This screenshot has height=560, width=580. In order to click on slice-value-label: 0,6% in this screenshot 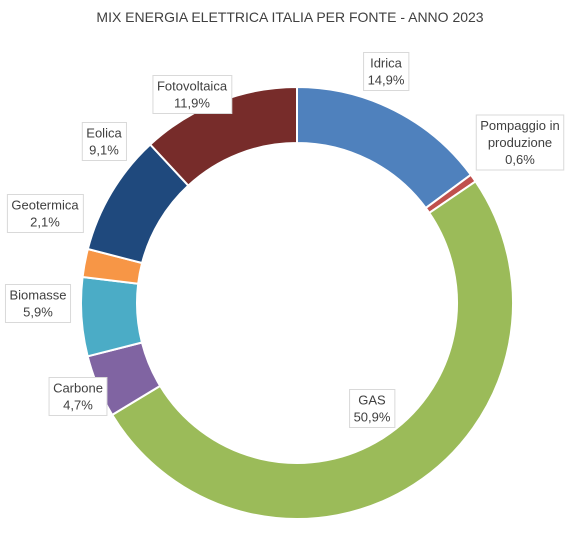, I will do `click(520, 159)`.